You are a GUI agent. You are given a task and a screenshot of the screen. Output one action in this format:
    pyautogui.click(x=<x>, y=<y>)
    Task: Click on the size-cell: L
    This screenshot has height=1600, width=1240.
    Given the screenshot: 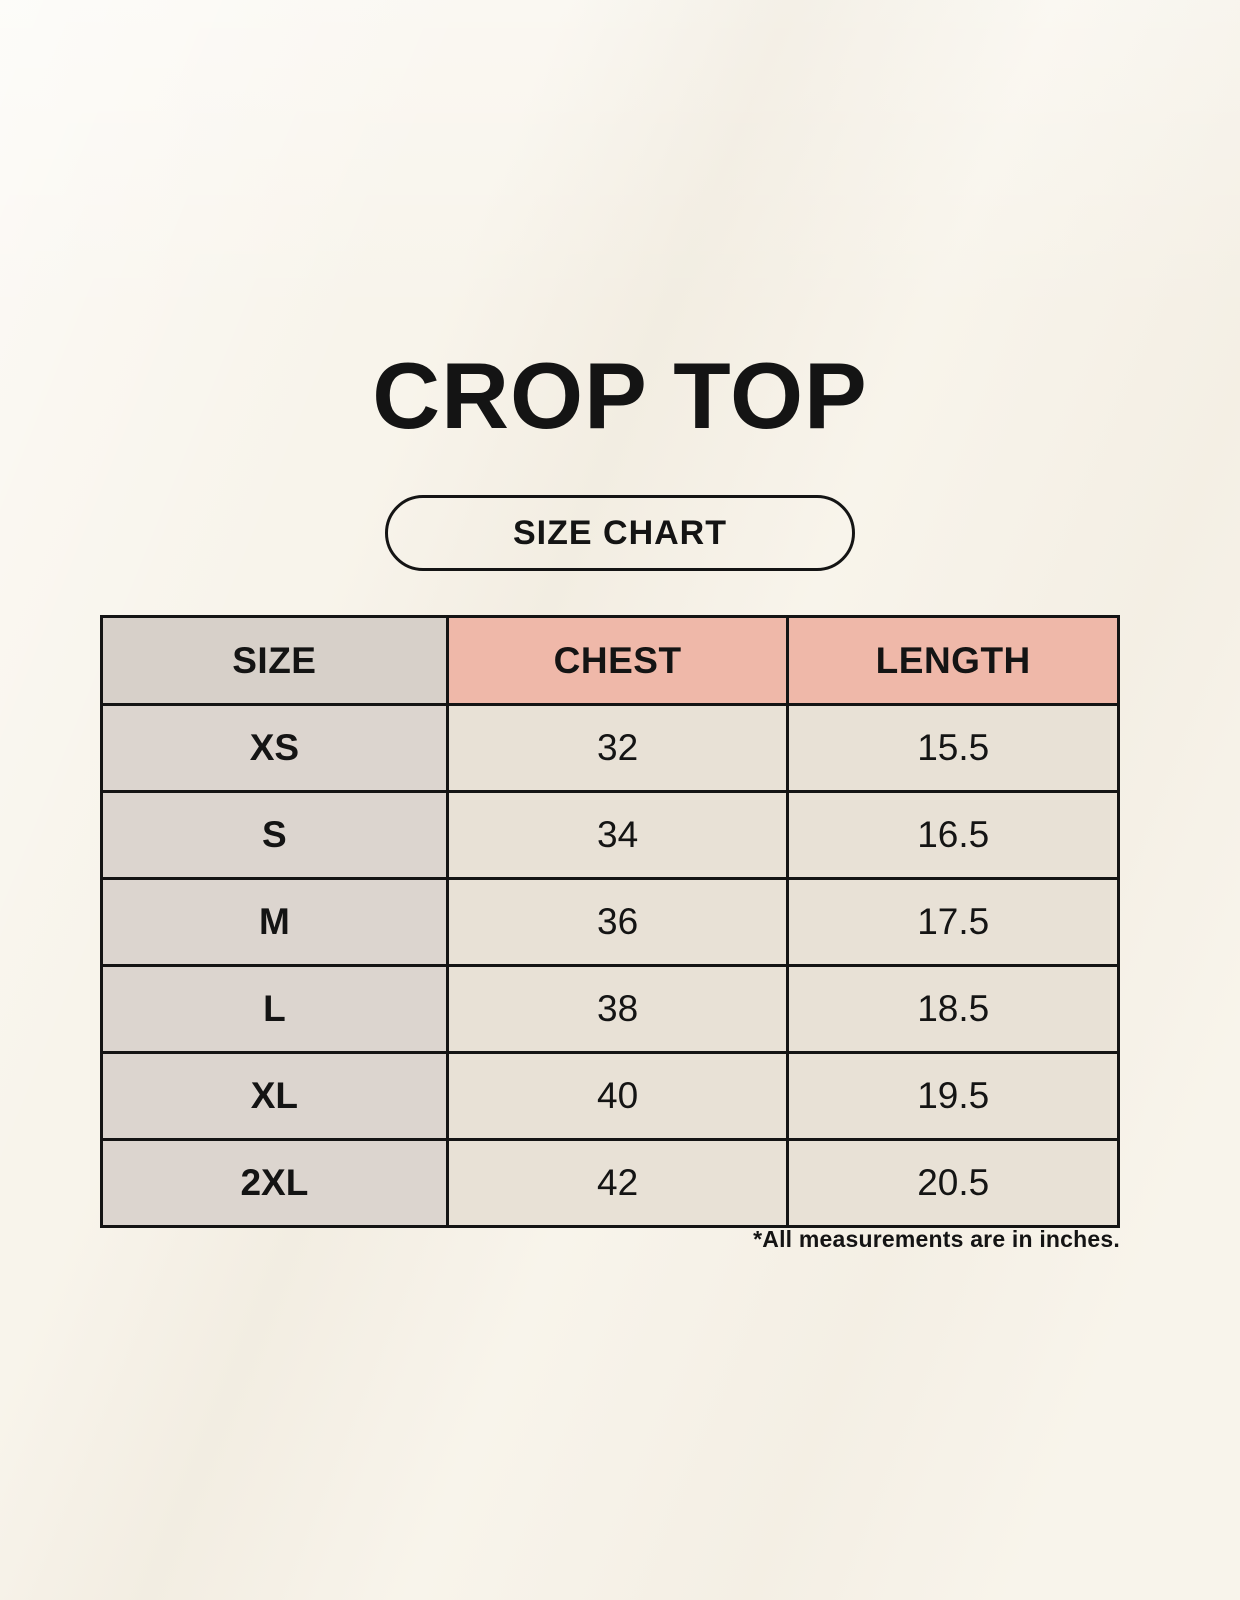 What is the action you would take?
    pyautogui.click(x=274, y=1009)
    